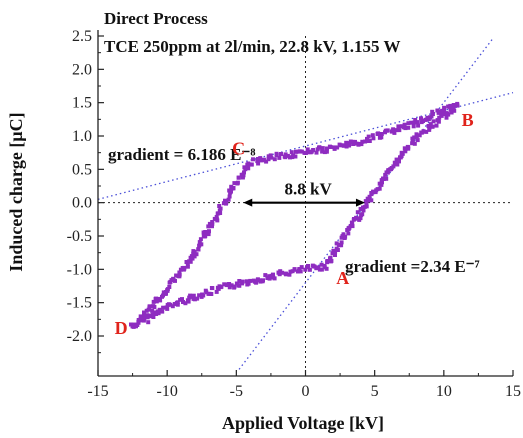 The width and height of the screenshot is (523, 438). Describe the element at coordinates (82, 36) in the screenshot. I see `y-tick-label: 2.5` at that location.